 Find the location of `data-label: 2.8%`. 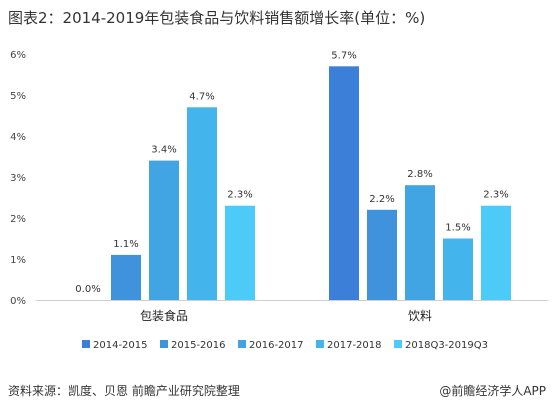

data-label: 2.8% is located at coordinates (419, 174).